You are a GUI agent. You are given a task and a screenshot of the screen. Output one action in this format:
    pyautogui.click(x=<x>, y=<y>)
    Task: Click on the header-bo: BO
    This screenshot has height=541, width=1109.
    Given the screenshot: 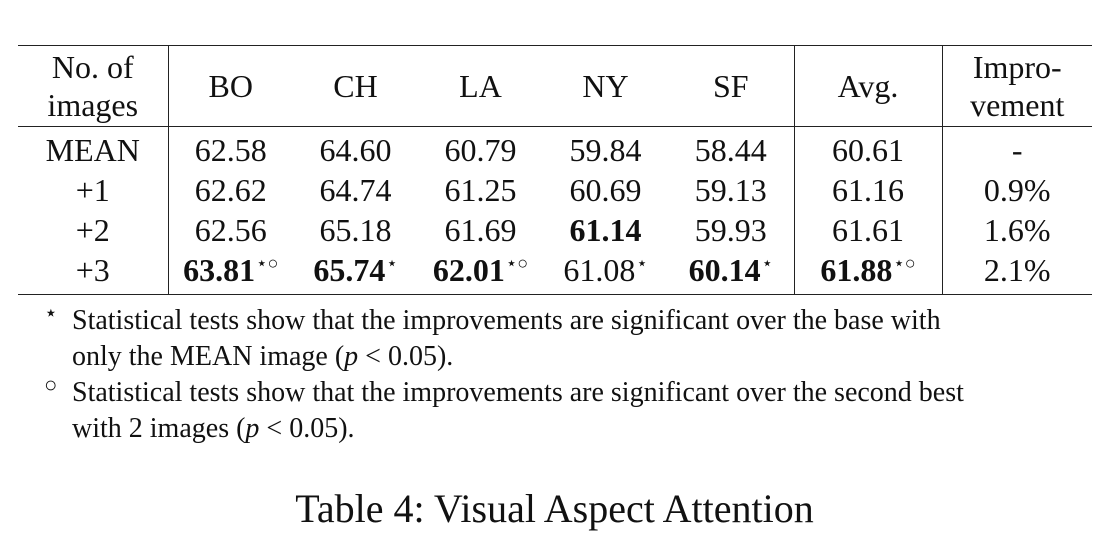 What is the action you would take?
    pyautogui.click(x=230, y=86)
    